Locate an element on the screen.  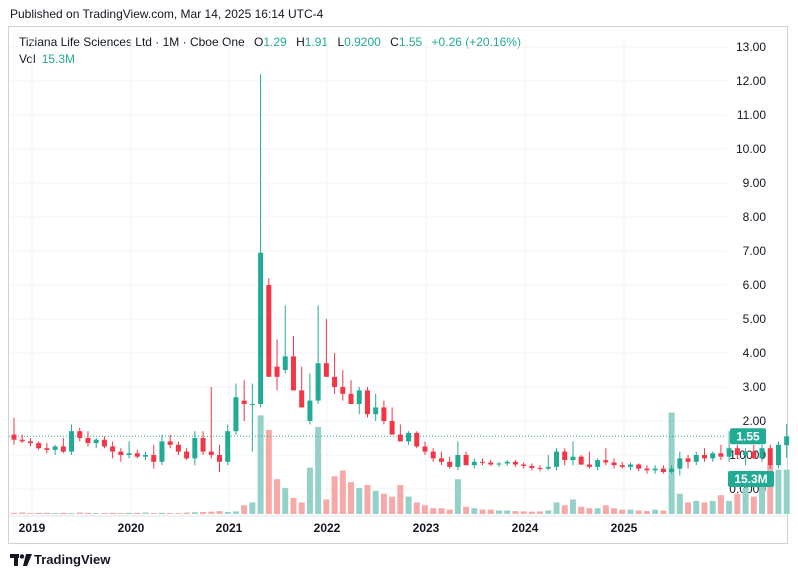
close-label: C is located at coordinates (394, 42).